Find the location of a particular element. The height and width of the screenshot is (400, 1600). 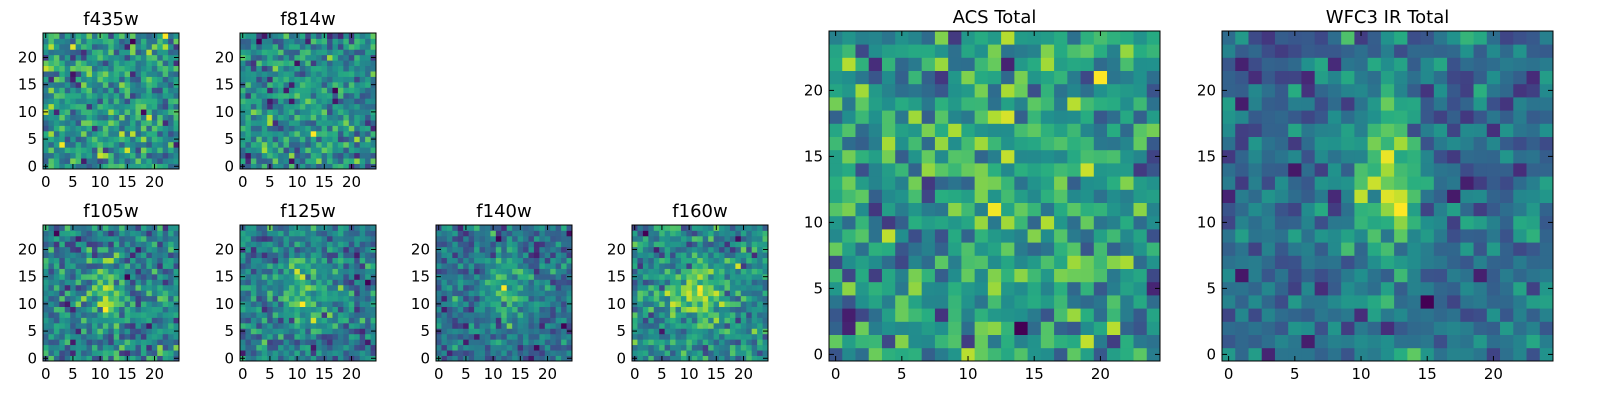

x-tick-label: 15 is located at coordinates (324, 182).